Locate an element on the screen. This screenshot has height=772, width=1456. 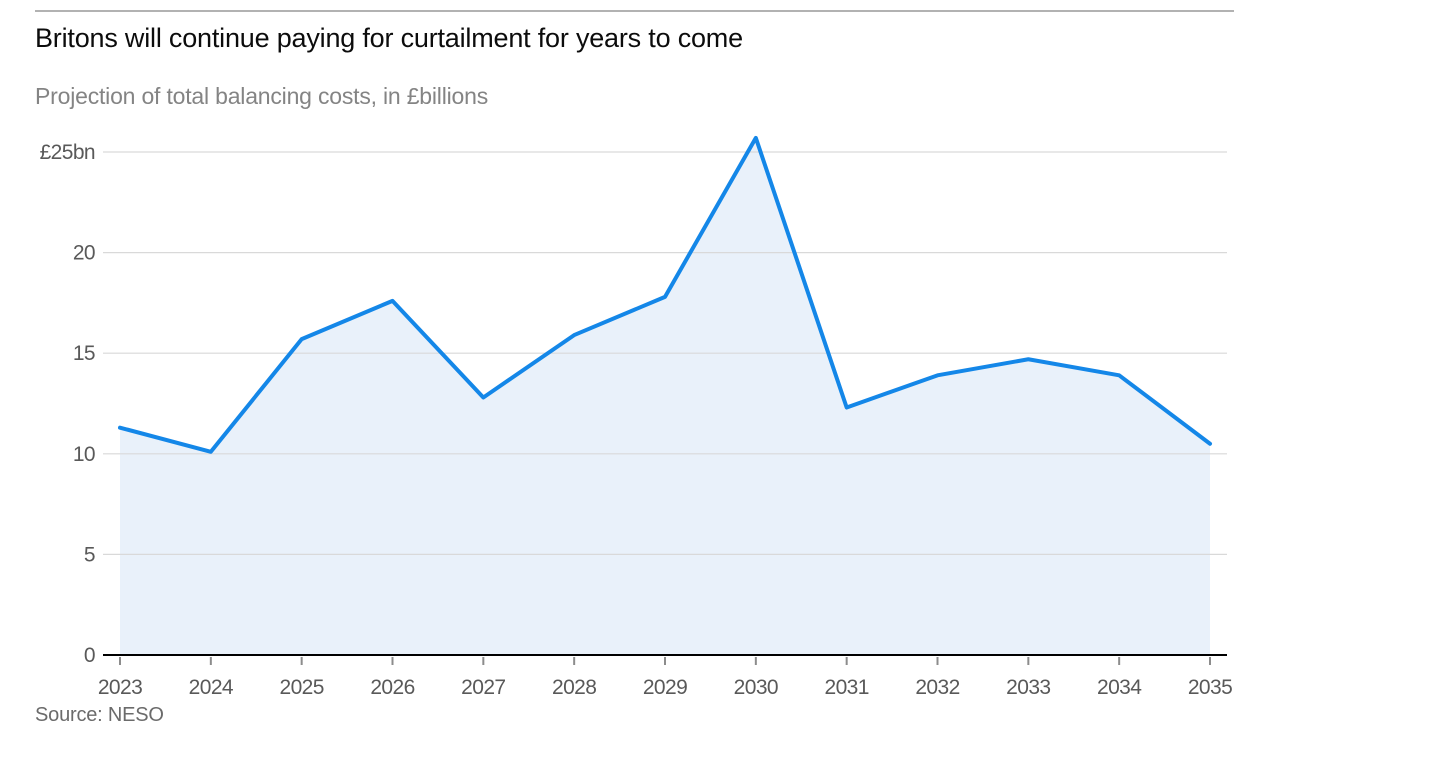
x-tick-label: 2031 is located at coordinates (847, 687).